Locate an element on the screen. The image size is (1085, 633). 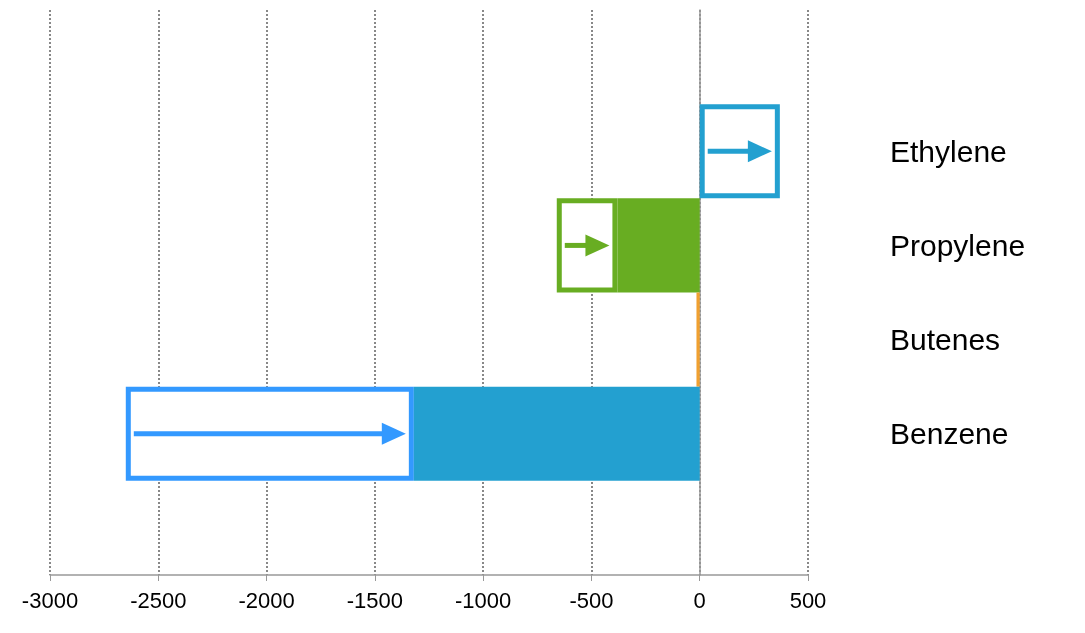
x-tick-label: -500 is located at coordinates (591, 600).